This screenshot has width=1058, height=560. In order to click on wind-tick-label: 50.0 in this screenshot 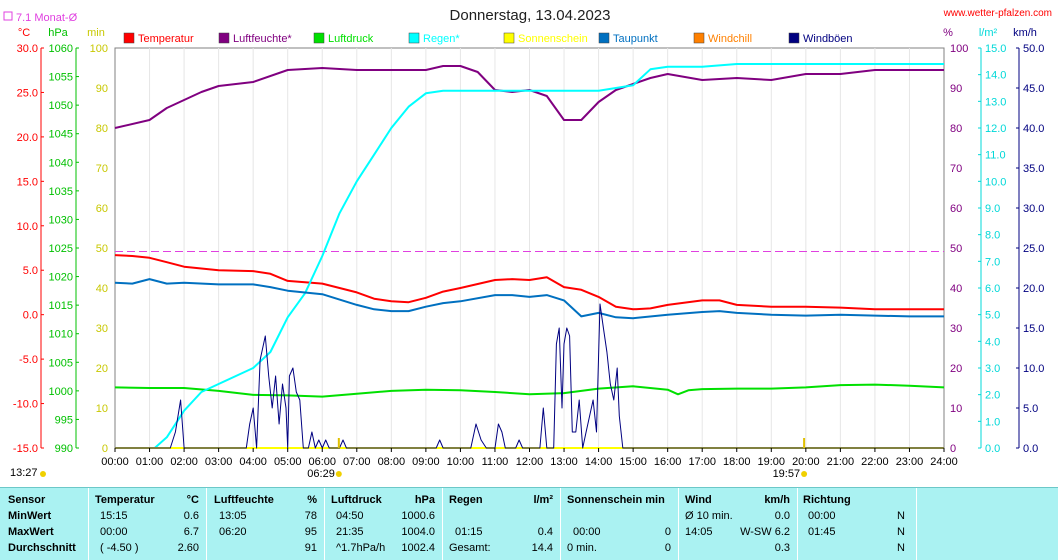, I will do `click(1033, 49)`.